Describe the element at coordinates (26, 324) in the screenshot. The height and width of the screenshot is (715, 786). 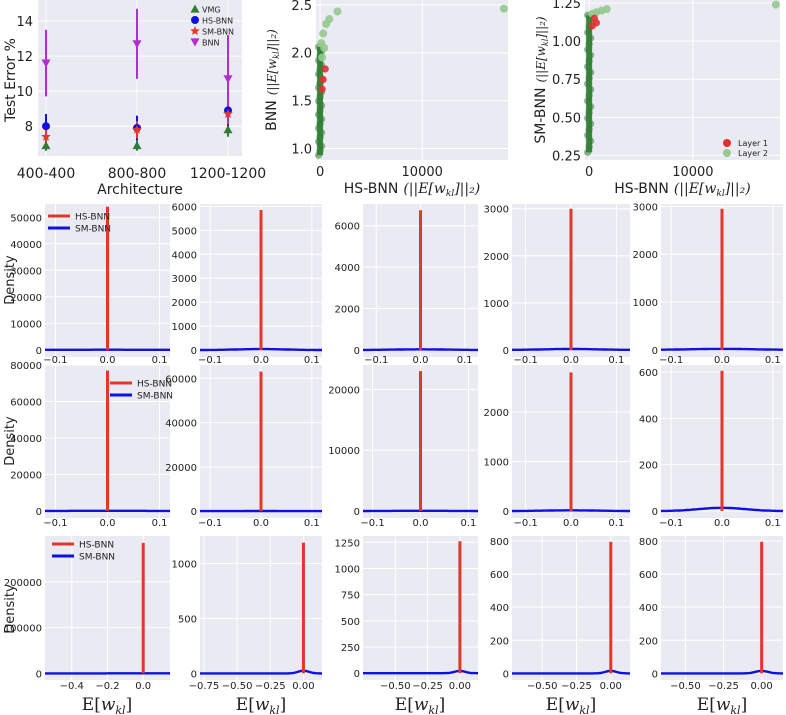
I see `y-tick-label: 10000` at that location.